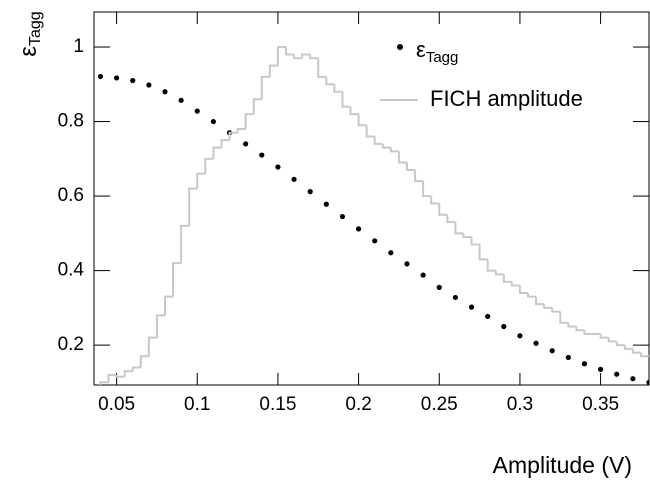 This screenshot has width=650, height=482. I want to click on y-label-symbol: ε, so click(28, 51).